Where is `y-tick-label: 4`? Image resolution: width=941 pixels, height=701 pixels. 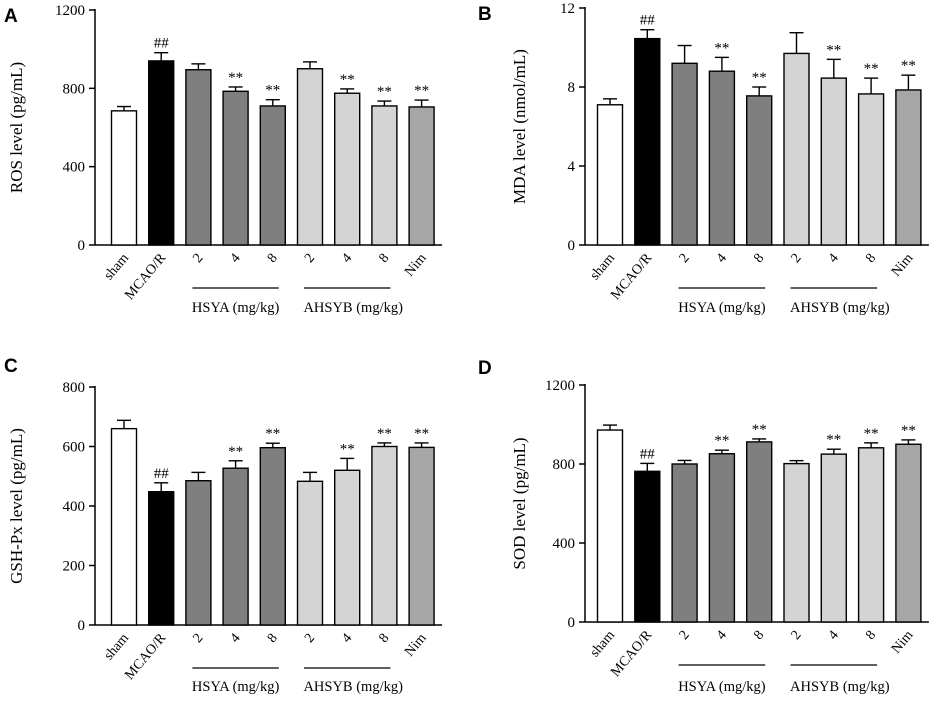 y-tick-label: 4 is located at coordinates (572, 167).